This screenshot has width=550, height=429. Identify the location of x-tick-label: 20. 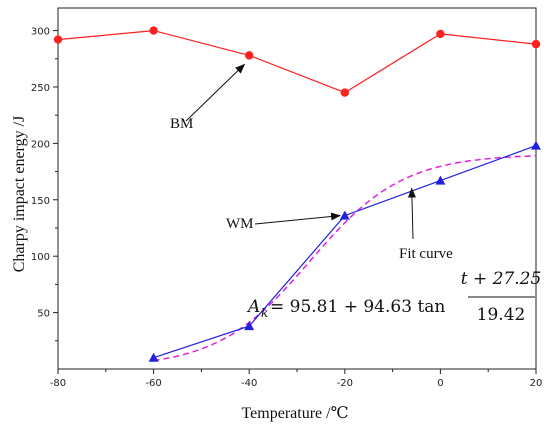
(536, 383).